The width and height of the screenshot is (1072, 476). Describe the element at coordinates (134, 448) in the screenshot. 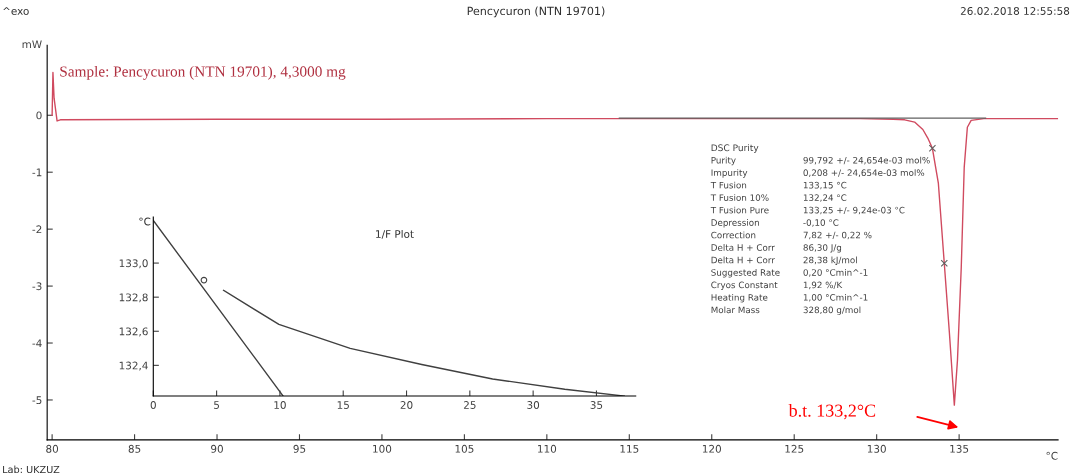

I see `x-tick-label: 85` at that location.